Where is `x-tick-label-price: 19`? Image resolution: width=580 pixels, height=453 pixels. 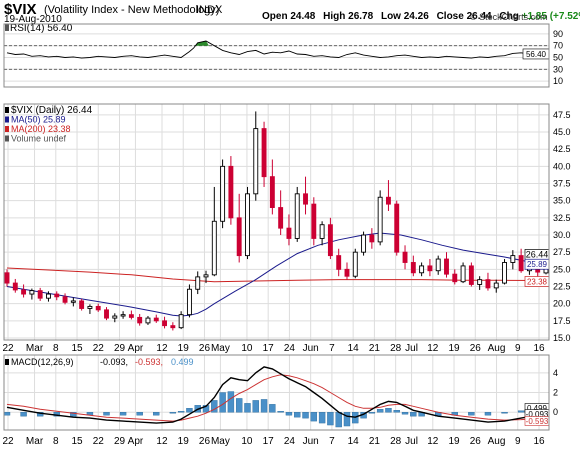 x-tick-label-price: 19 is located at coordinates (184, 348).